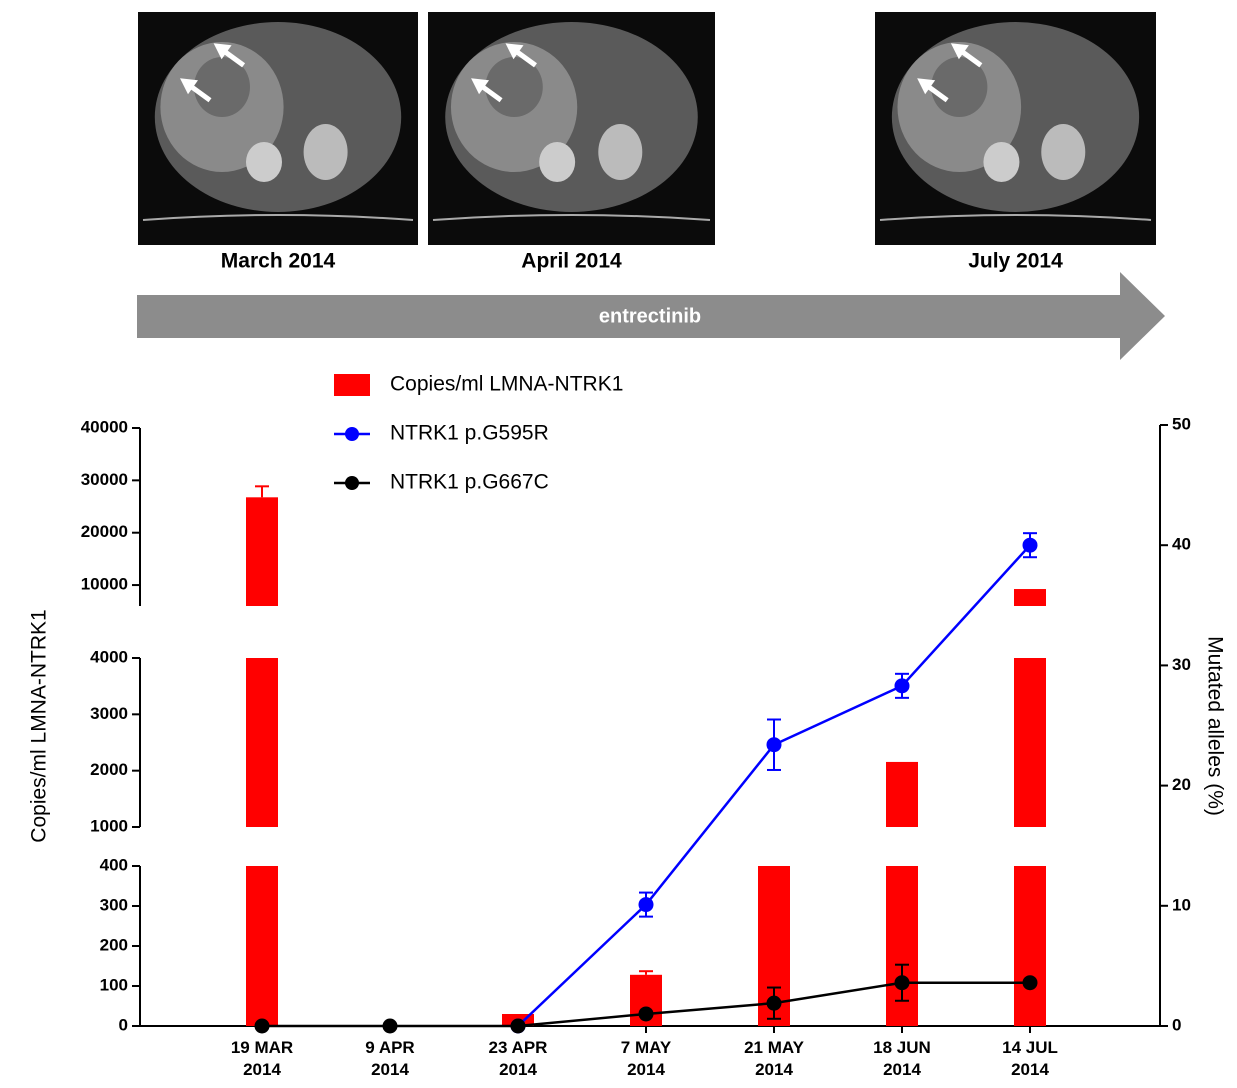  What do you see at coordinates (109, 656) in the screenshot?
I see `y-tick-label: 4000` at bounding box center [109, 656].